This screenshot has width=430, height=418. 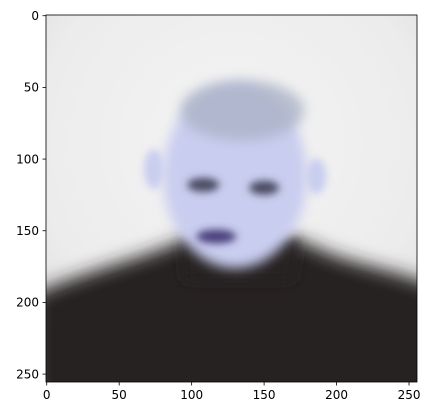 I want to click on y-tick-label: 100, so click(x=27, y=159).